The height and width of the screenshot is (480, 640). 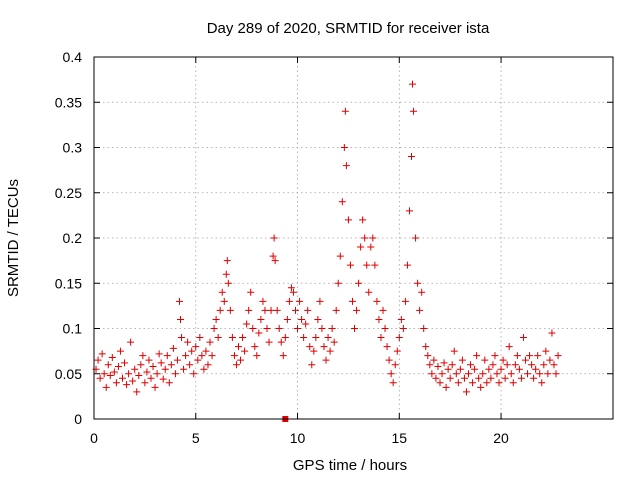 What do you see at coordinates (501, 438) in the screenshot?
I see `x-tick-label: 20` at bounding box center [501, 438].